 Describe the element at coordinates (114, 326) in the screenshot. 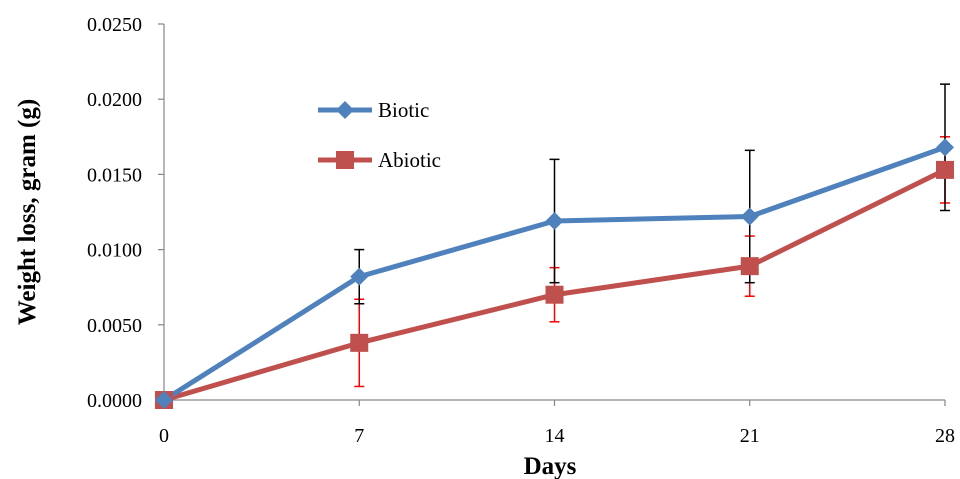

I see `y-tick-label: 0.0050` at that location.